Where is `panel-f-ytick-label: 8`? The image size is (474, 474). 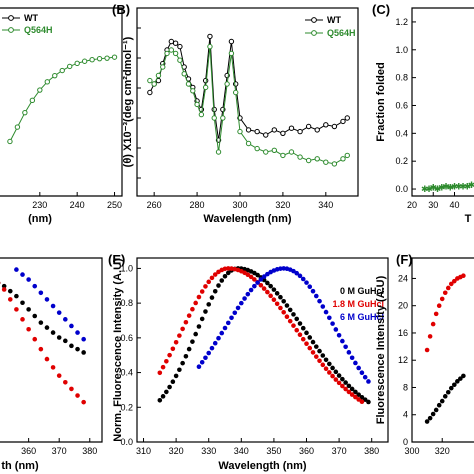
panel-f-ytick-label: 8 is located at coordinates (405, 387).